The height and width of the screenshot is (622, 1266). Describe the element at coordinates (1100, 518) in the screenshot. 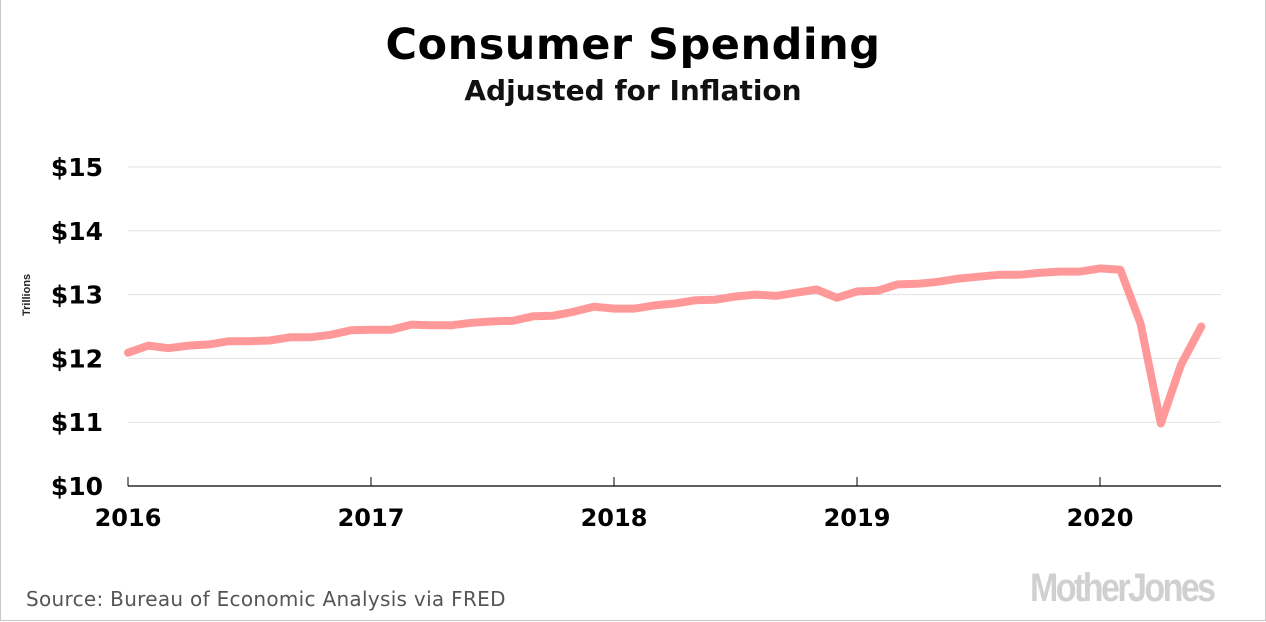

I see `x-tick-label: 2020` at that location.